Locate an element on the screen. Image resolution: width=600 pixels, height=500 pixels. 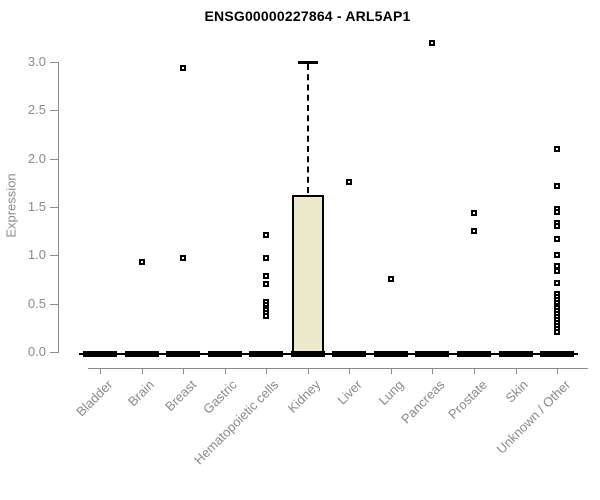
x-tick-label-text: Prostate is located at coordinates (467, 399).